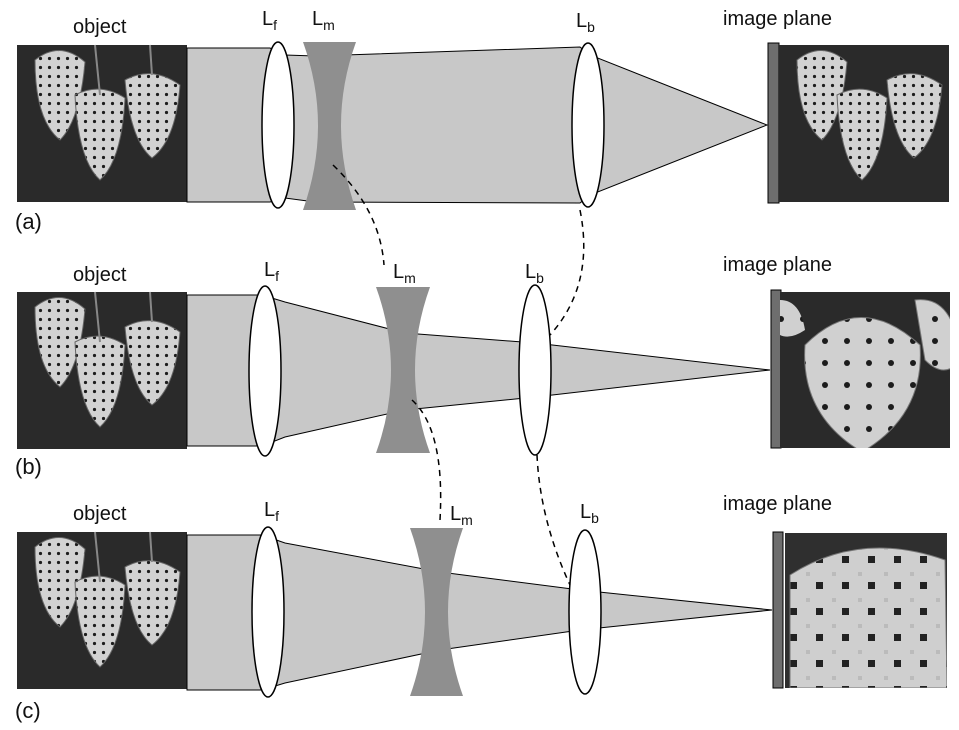 The width and height of the screenshot is (959, 730). I want to click on panel-label: (c), so click(28, 710).